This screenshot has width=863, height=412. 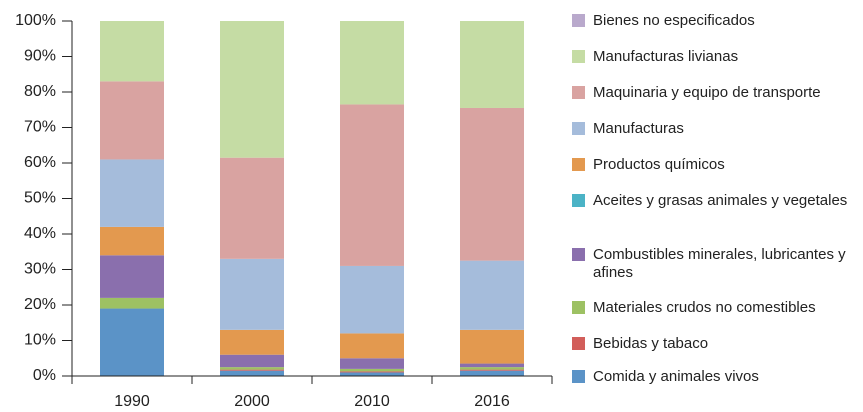 What do you see at coordinates (492, 401) in the screenshot?
I see `x-tick-label: 2016` at bounding box center [492, 401].